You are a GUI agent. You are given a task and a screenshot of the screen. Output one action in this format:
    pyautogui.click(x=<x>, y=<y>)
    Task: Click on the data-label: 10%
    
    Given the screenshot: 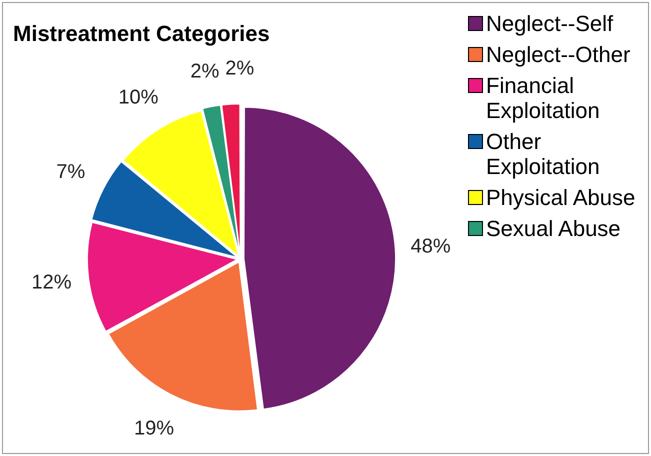 What is the action you would take?
    pyautogui.click(x=138, y=97)
    